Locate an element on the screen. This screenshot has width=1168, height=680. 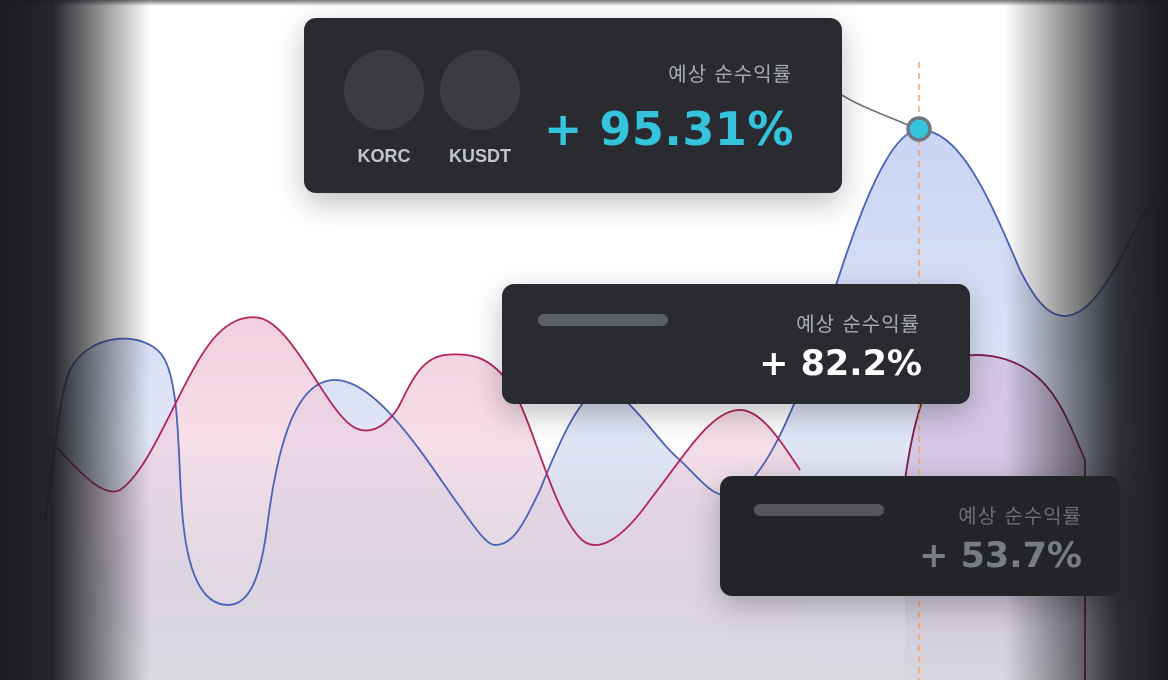
expected-yield-value: + 95.31% is located at coordinates (668, 129).